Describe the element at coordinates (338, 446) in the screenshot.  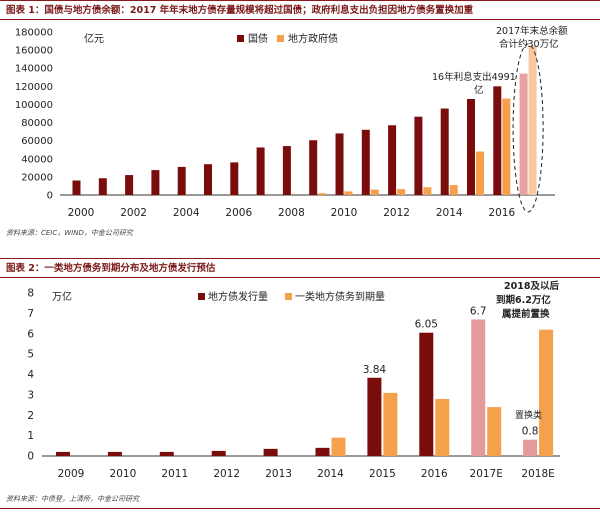
I see `bar-maturity-2014` at that location.